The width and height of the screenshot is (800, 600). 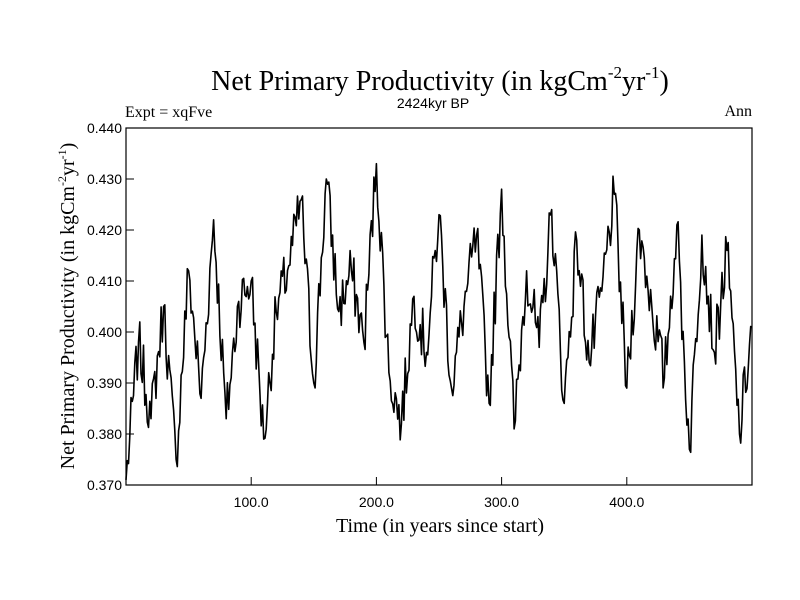 I want to click on y-axis-label: Net Primary Productivity (in kgCm-2yr-1), so click(x=67, y=306).